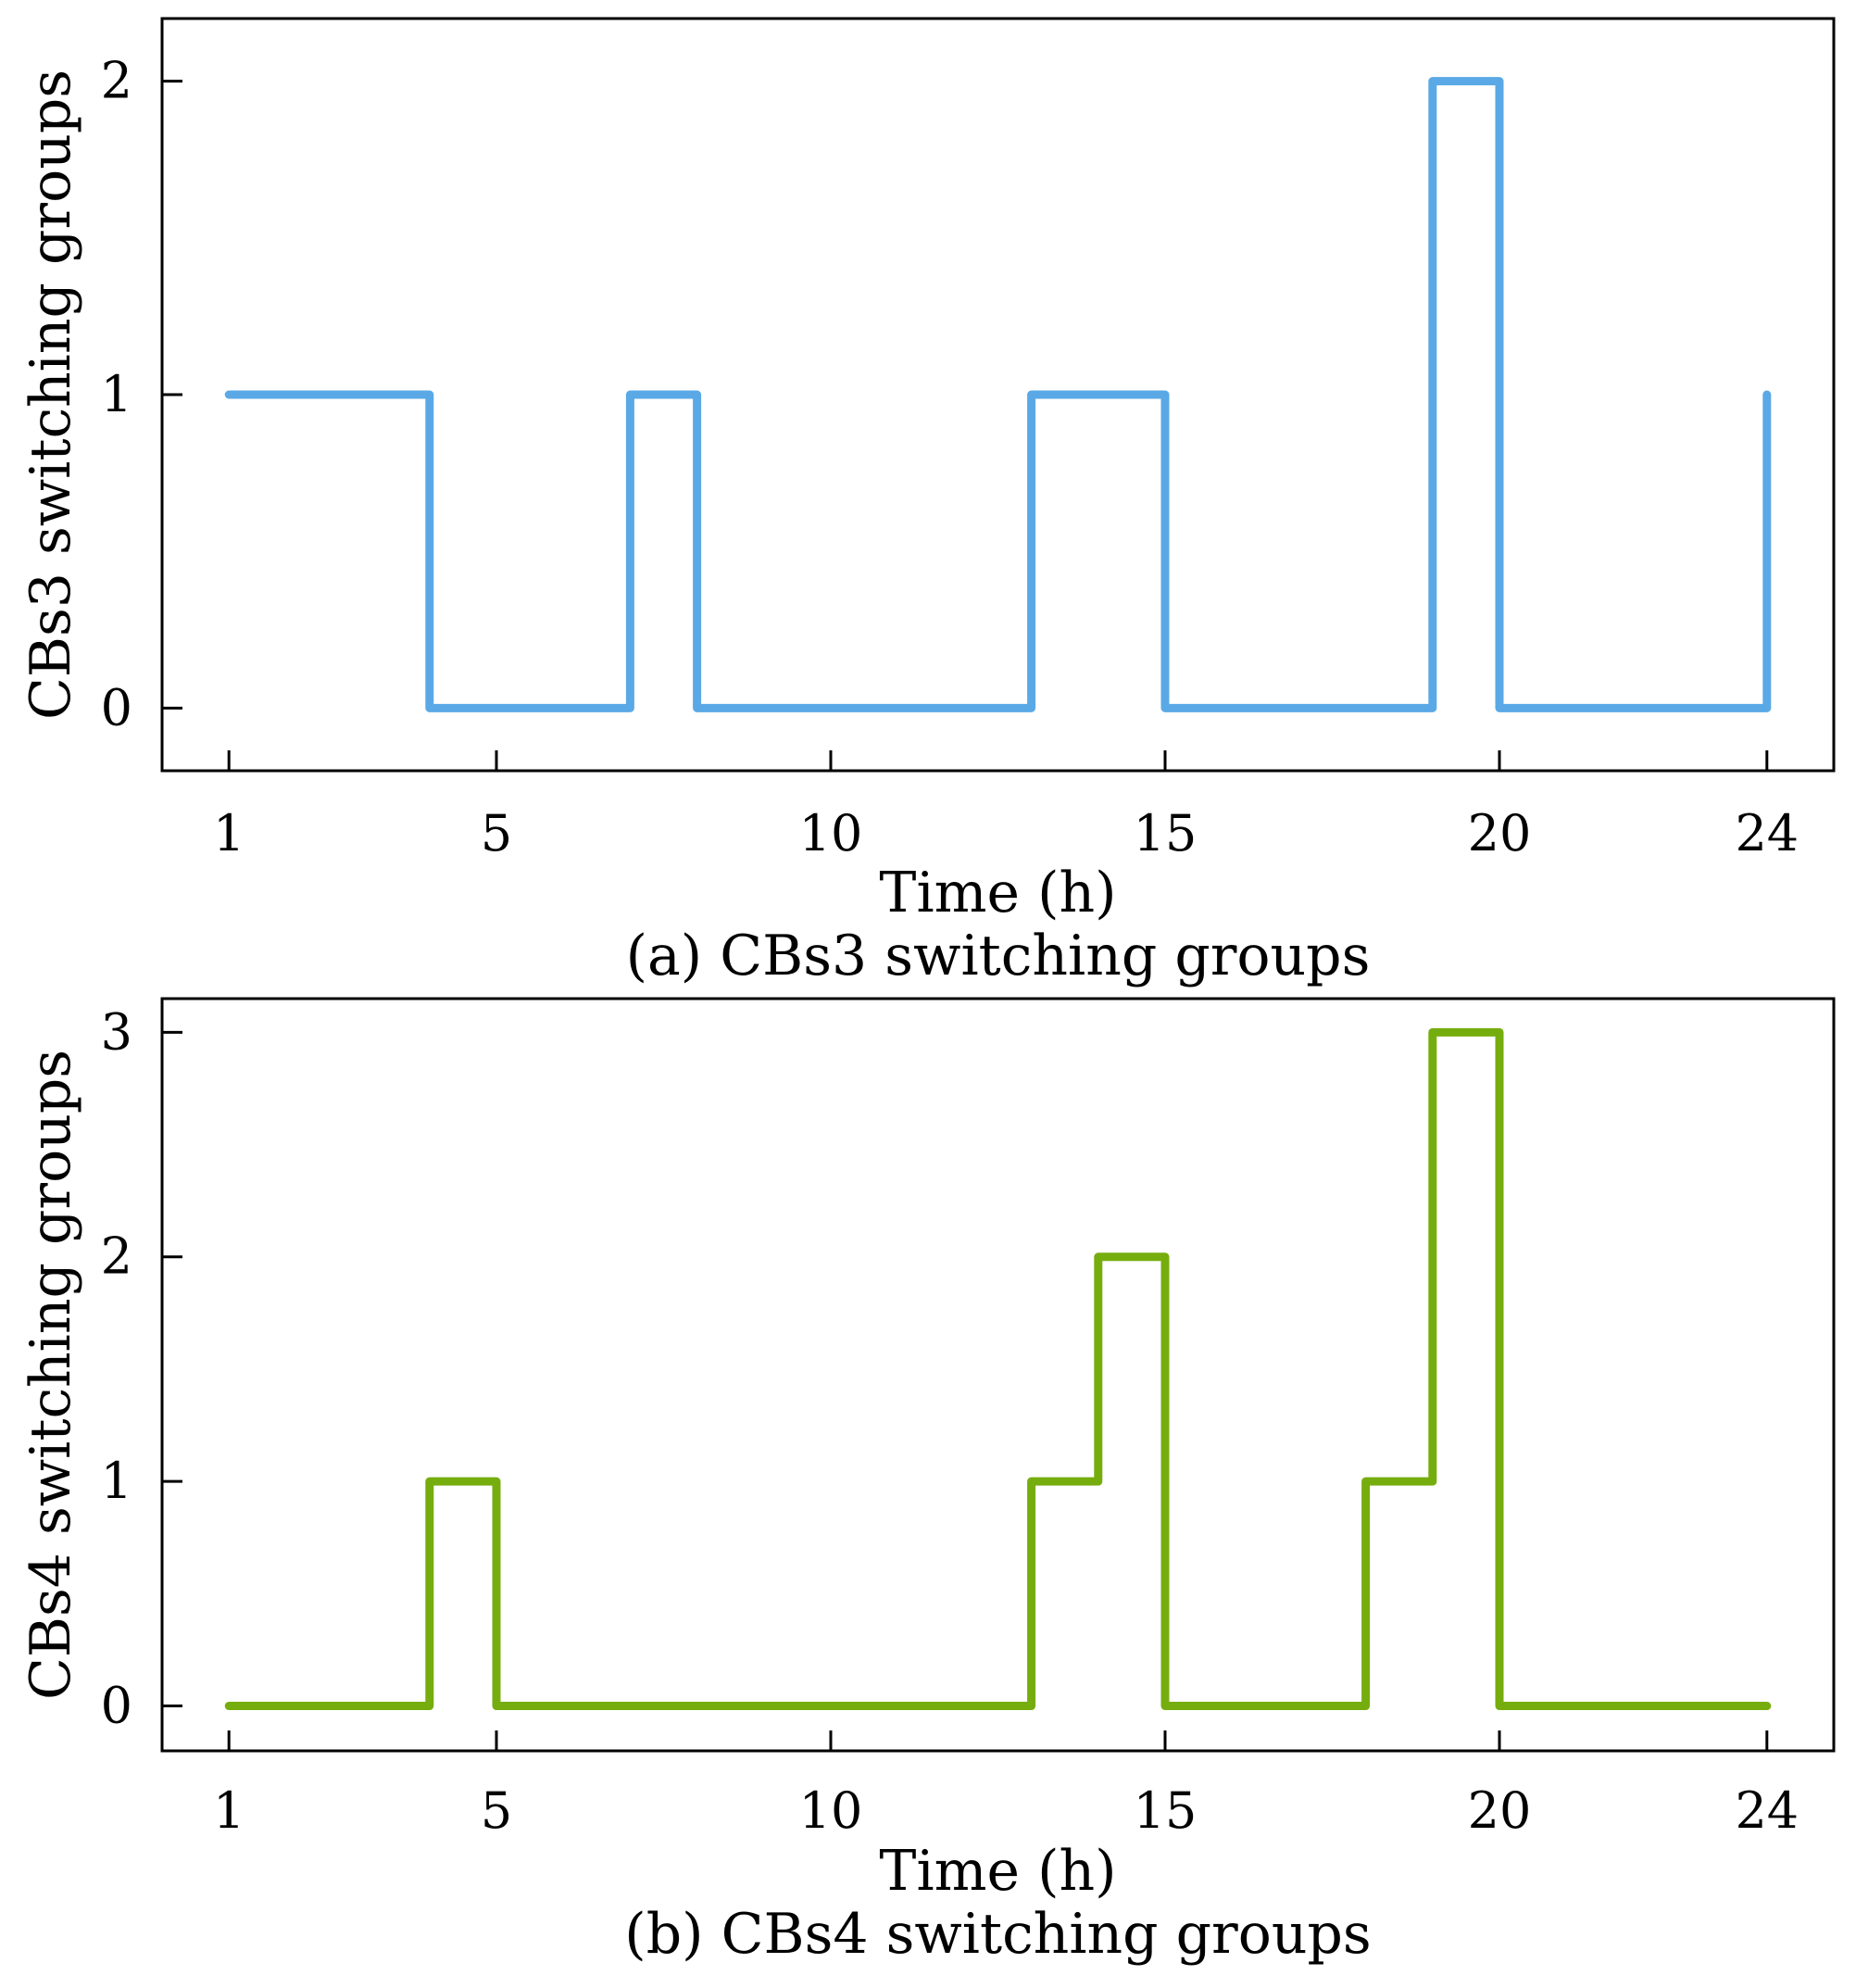  I want to click on figure-caption: (b) CBs4 switching groups, so click(997, 1935).